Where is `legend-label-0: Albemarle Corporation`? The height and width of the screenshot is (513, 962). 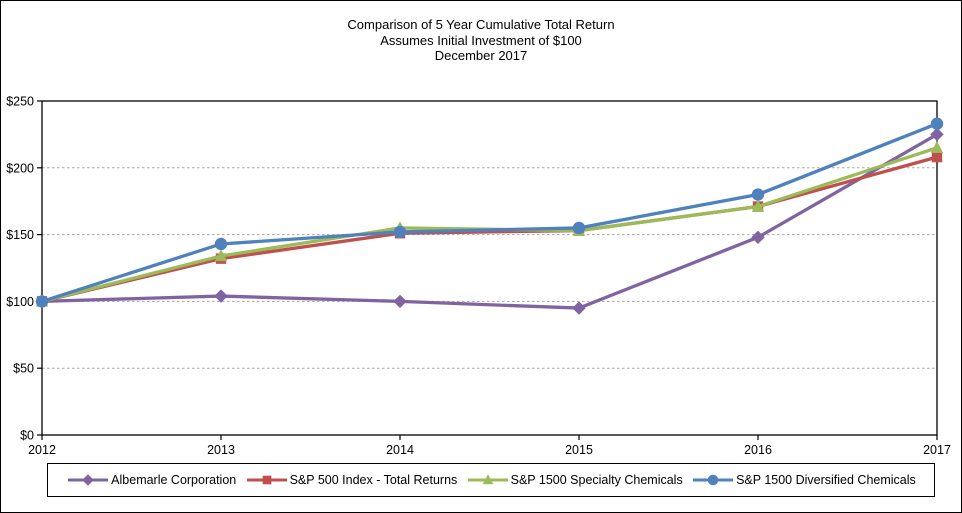
legend-label-0: Albemarle Corporation is located at coordinates (174, 480).